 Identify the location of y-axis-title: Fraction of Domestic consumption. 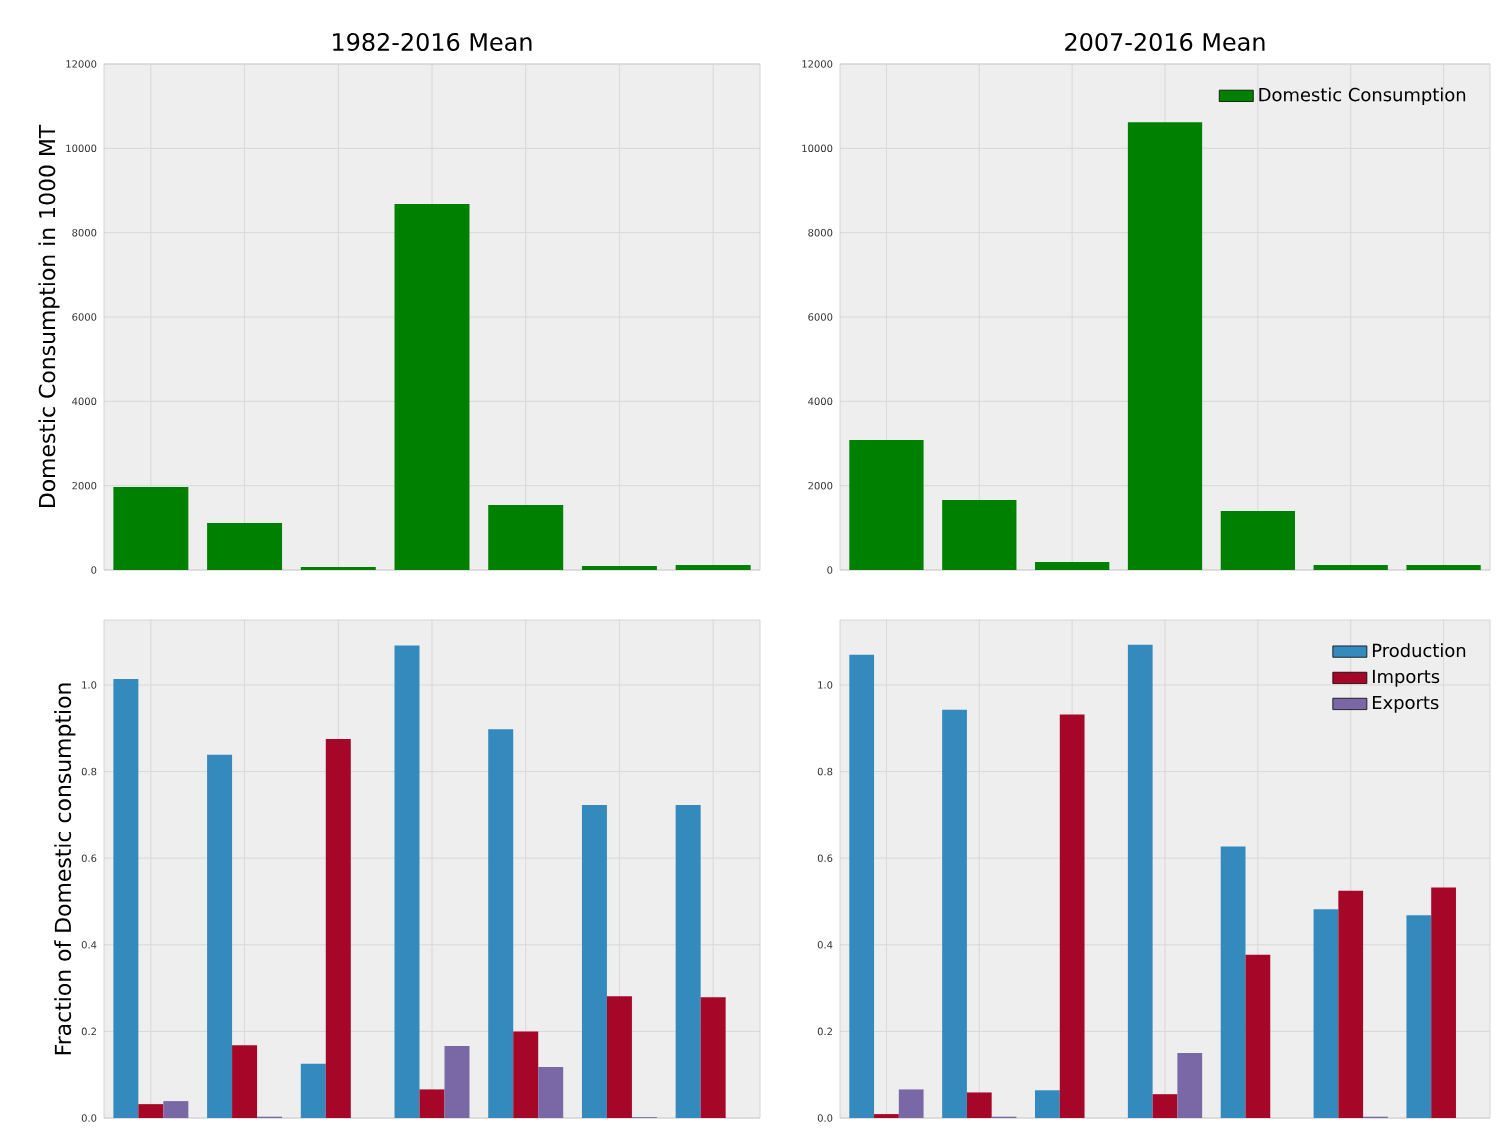
(65, 869).